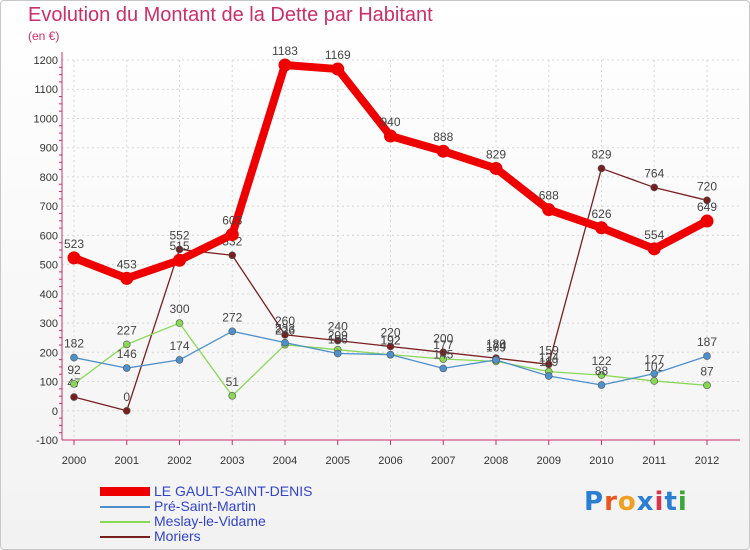  I want to click on legend-label-meslay: Meslay-le-Vidame, so click(210, 521).